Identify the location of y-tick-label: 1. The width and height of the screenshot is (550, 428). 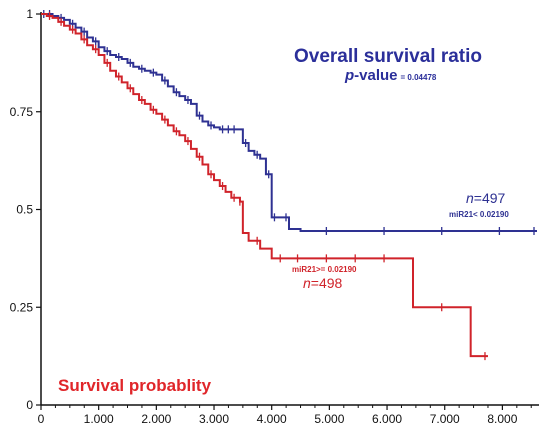
(29, 14).